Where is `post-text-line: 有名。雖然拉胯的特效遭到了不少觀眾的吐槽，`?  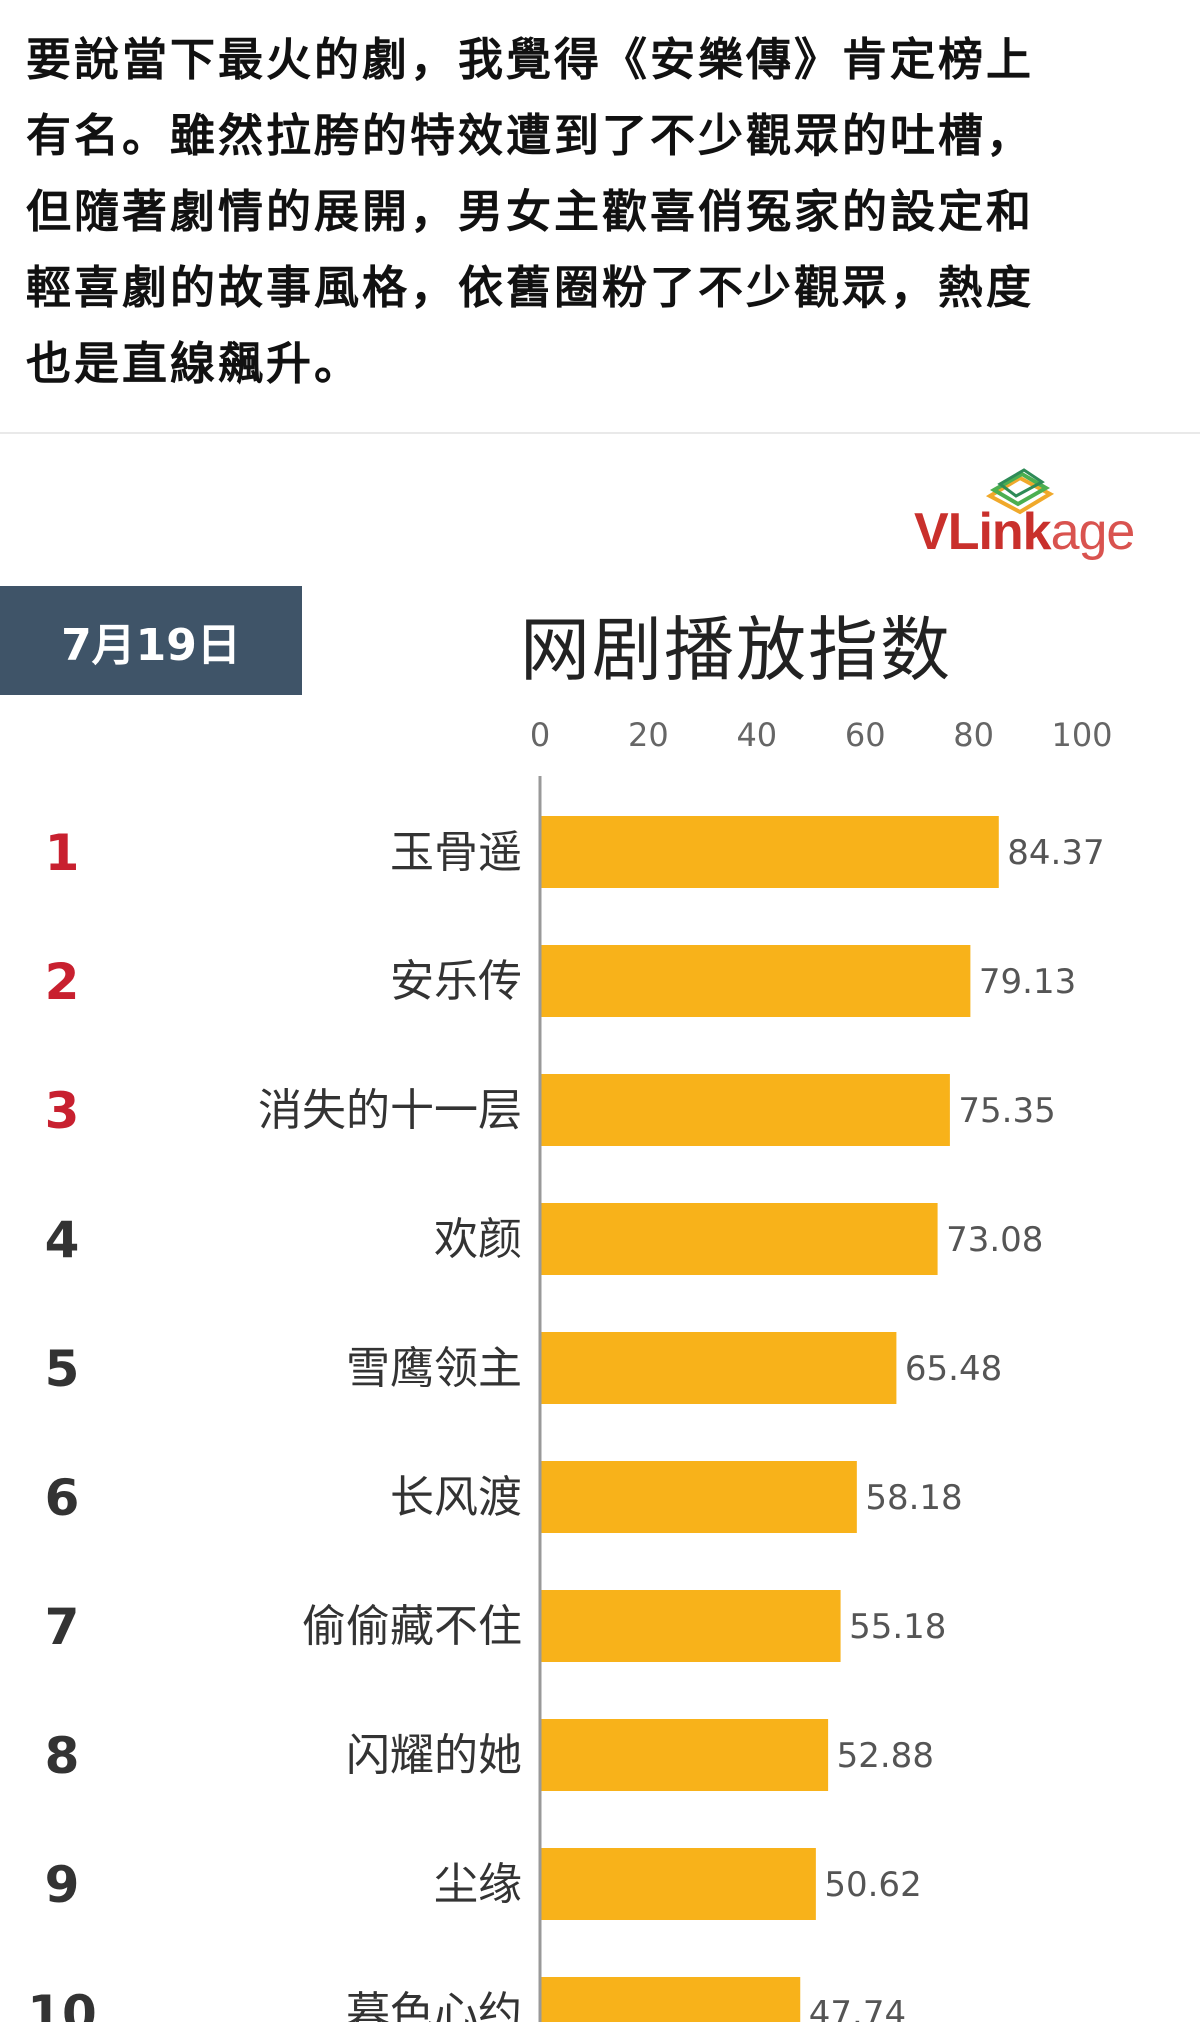
post-text-line: 有名。雖然拉胯的特效遭到了不少觀眾的吐槽， is located at coordinates (530, 135).